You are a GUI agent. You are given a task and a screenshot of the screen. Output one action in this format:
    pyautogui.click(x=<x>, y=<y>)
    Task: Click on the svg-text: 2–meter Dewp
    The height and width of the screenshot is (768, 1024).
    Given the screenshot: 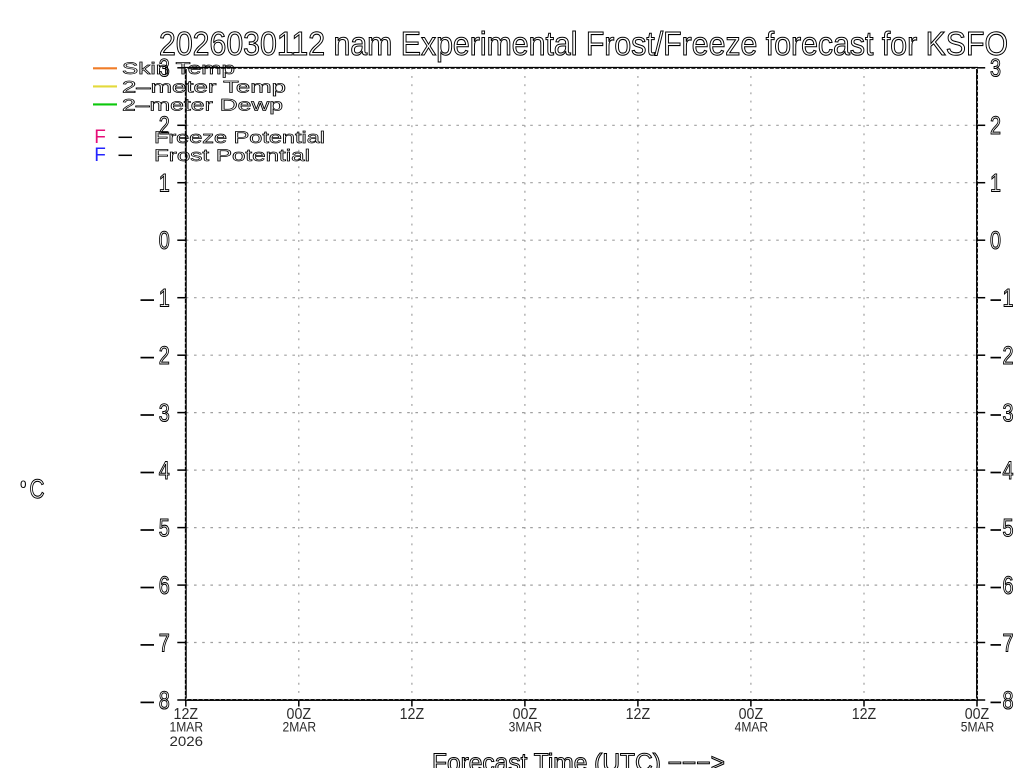 What is the action you would take?
    pyautogui.click(x=202, y=105)
    